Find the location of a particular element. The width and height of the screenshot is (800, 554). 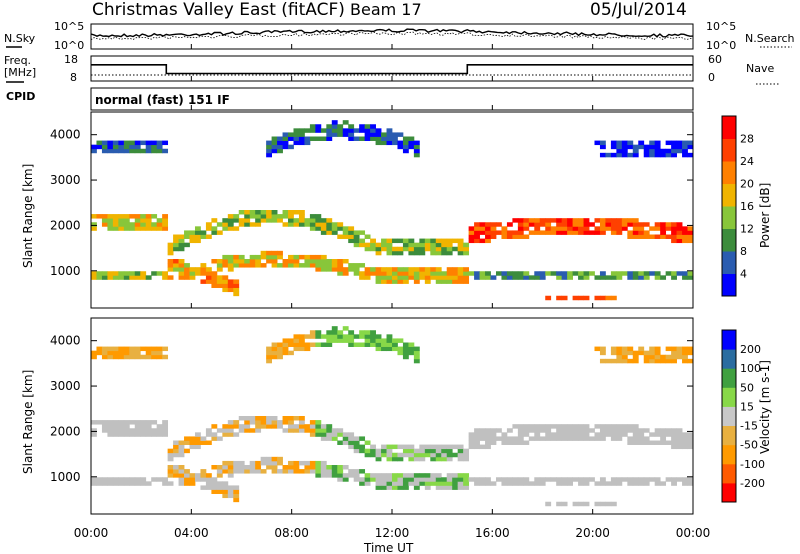

beam-title: Beam 17 is located at coordinates (386, 9).